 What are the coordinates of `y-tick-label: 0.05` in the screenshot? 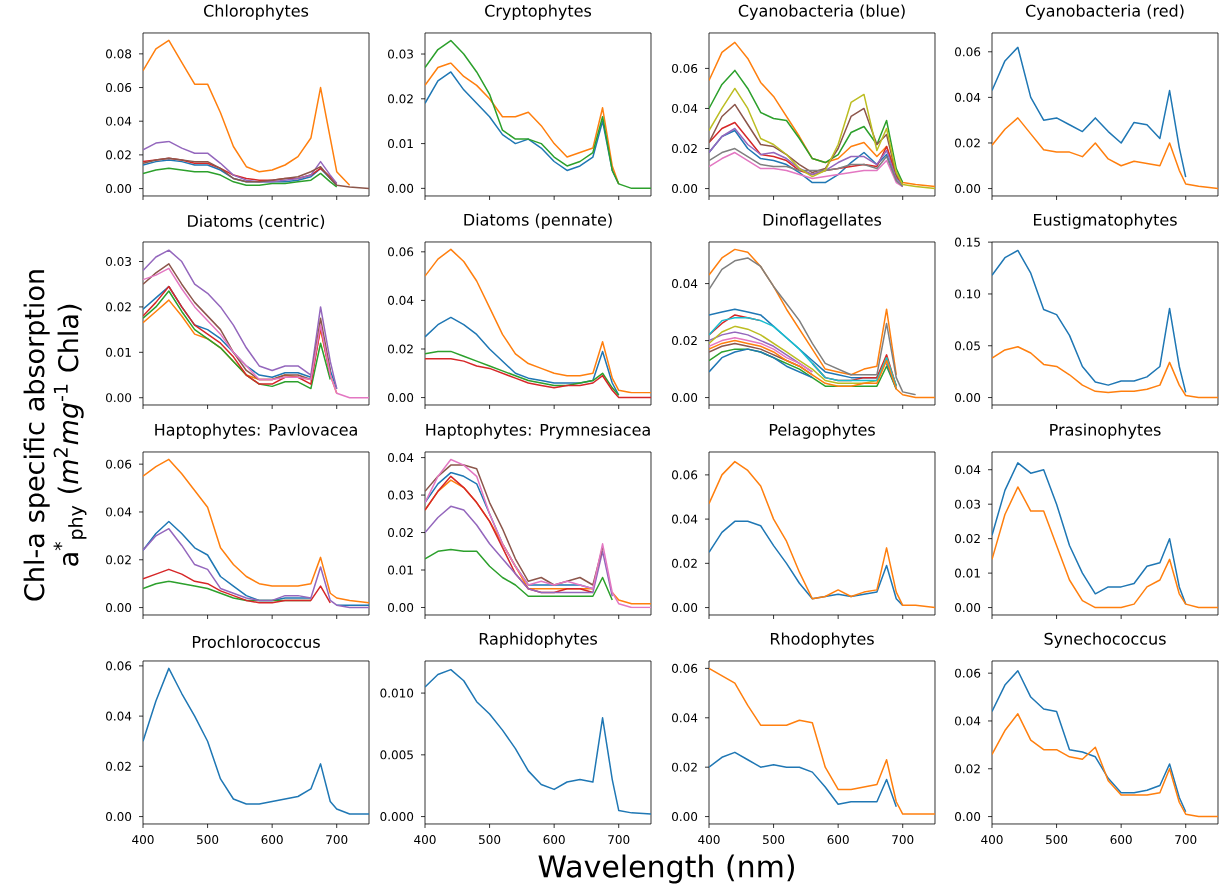 It's located at (967, 346).